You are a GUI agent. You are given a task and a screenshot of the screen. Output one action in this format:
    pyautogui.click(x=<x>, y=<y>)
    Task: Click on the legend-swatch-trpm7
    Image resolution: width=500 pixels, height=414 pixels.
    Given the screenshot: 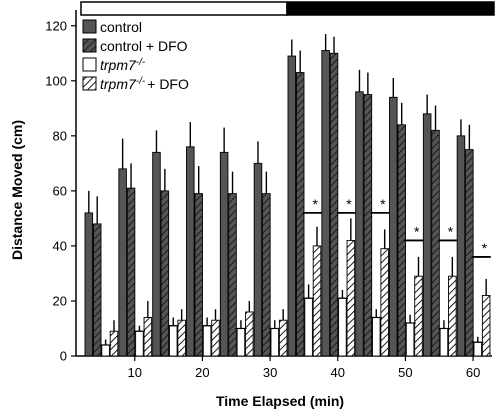 What is the action you would take?
    pyautogui.click(x=89, y=64)
    